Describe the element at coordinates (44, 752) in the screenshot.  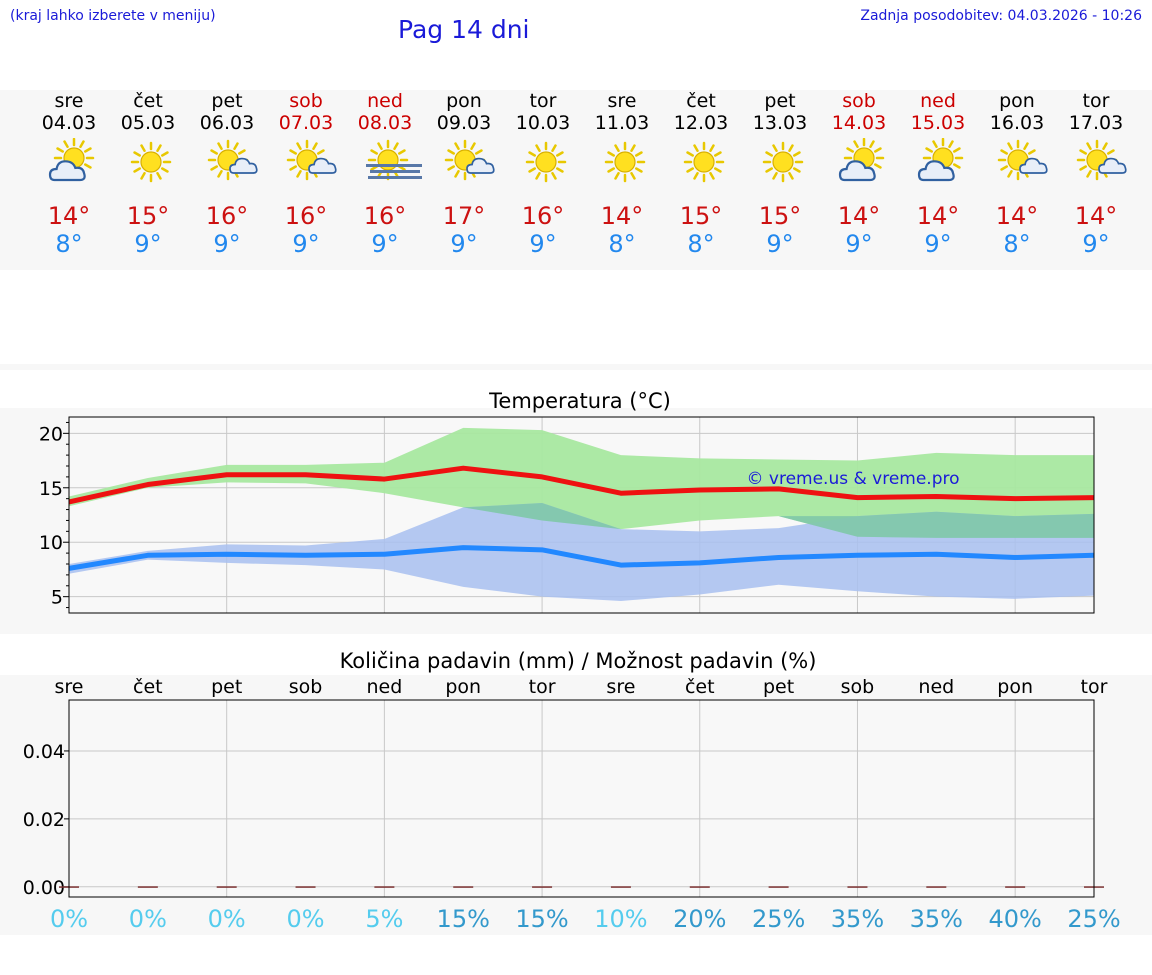
I see `precip-ytick-label: 0.04` at that location.